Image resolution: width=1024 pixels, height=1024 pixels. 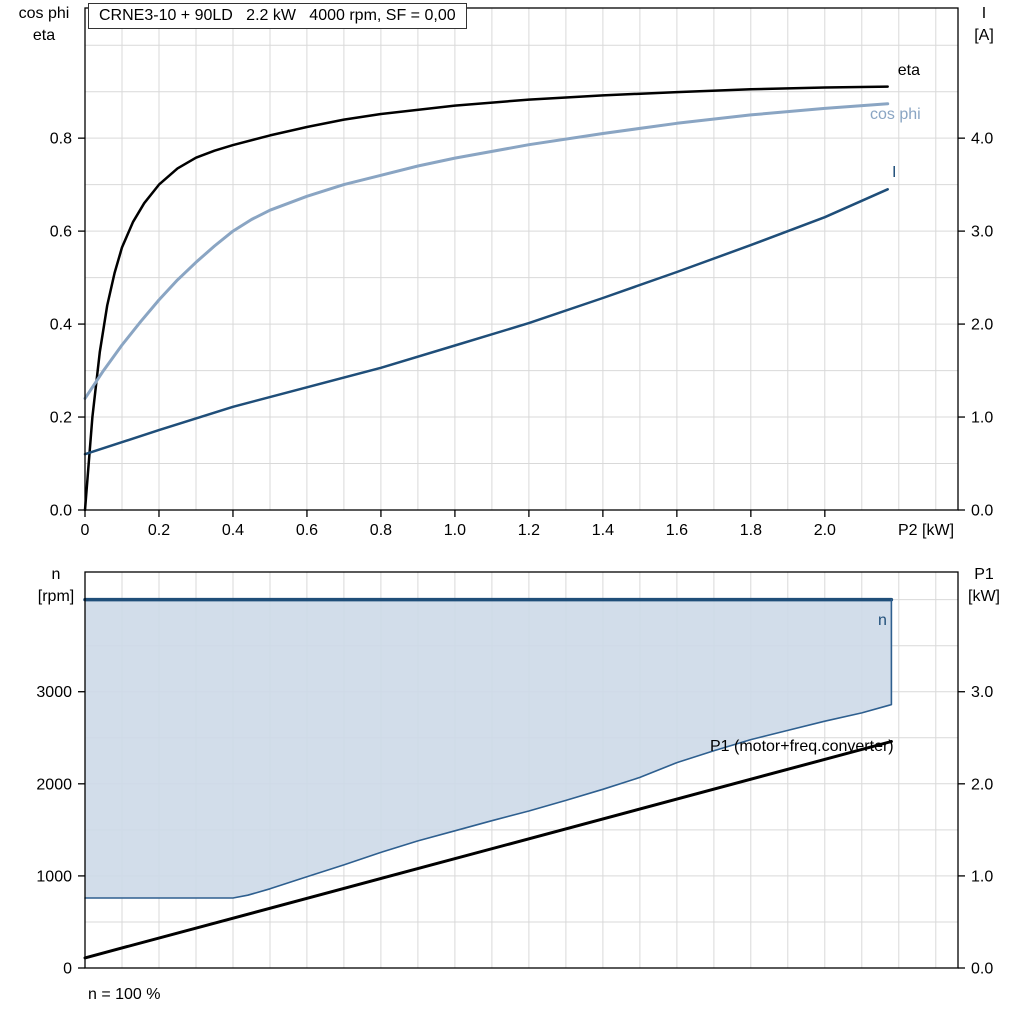 I want to click on bottom-right-axis-title-kw-unit: [kW], so click(x=984, y=596).